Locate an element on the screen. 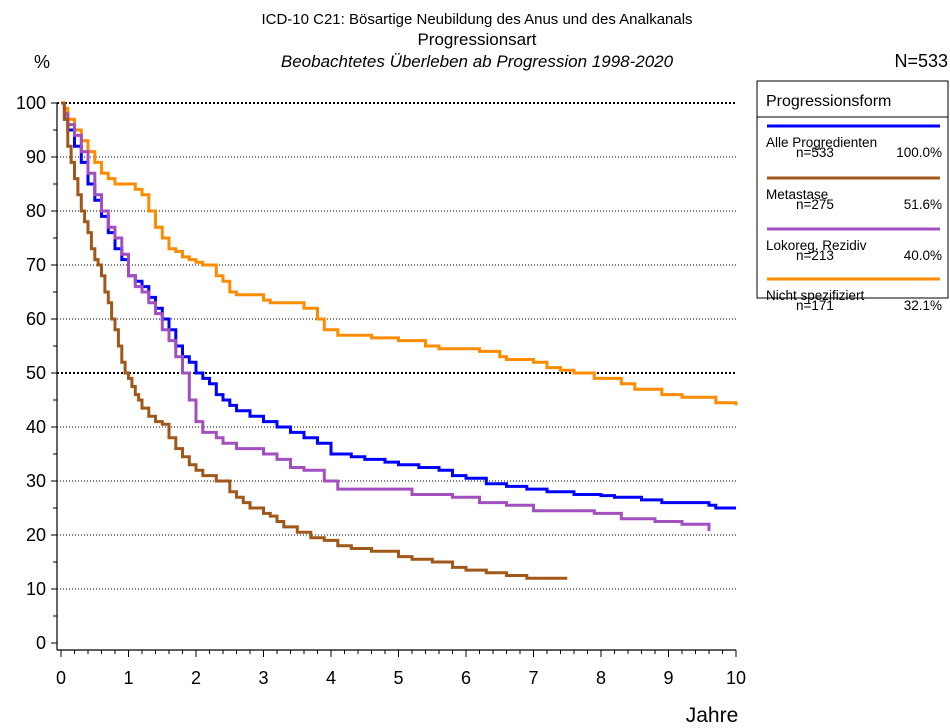  legend-label-lokoreg-rezidiv: Lokoreg. Rezidiv is located at coordinates (816, 245).